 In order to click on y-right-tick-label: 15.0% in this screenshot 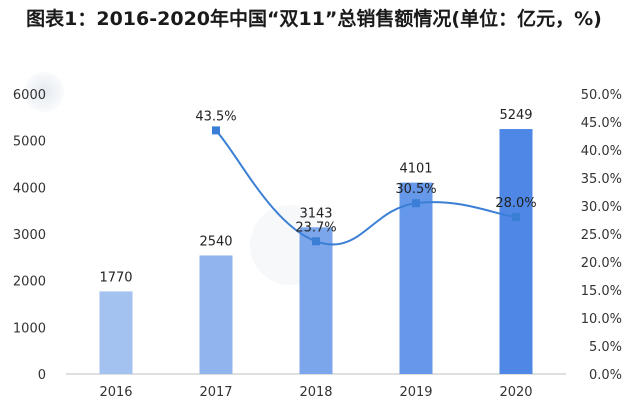, I will do `click(601, 291)`.